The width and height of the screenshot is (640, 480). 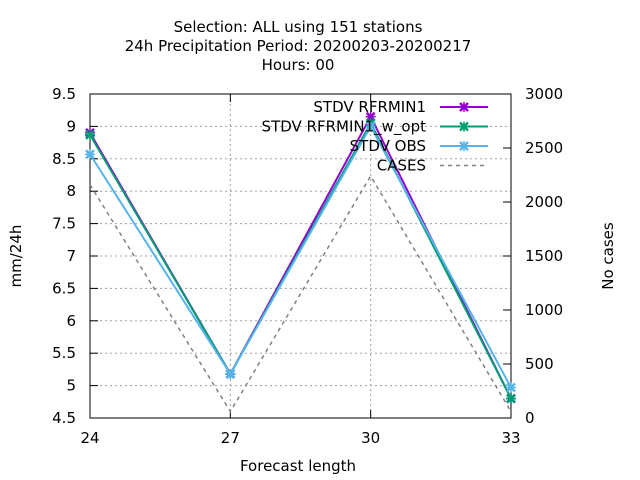 What do you see at coordinates (539, 364) in the screenshot?
I see `y2-tick-label: 500` at bounding box center [539, 364].